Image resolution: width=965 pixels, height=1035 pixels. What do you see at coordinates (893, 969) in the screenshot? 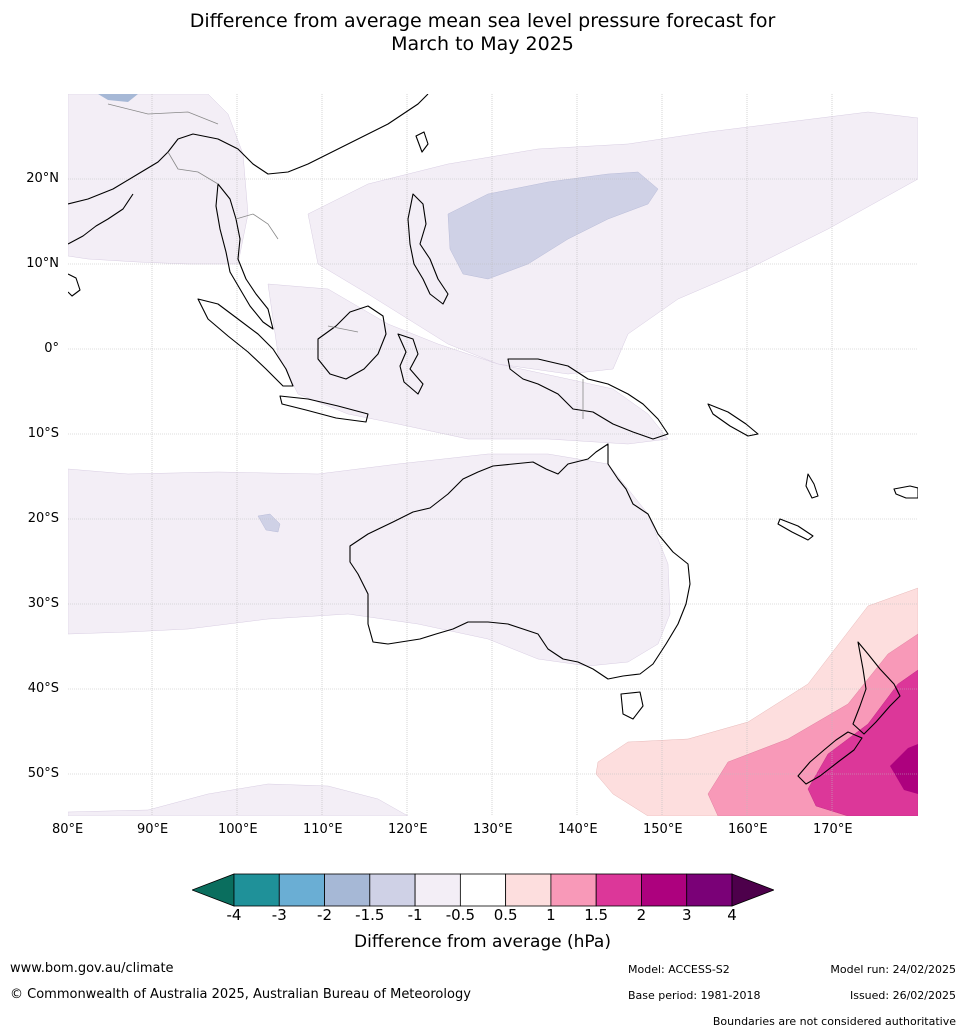
I see `model-run-text: Model run: 24/02/2025` at bounding box center [893, 969].